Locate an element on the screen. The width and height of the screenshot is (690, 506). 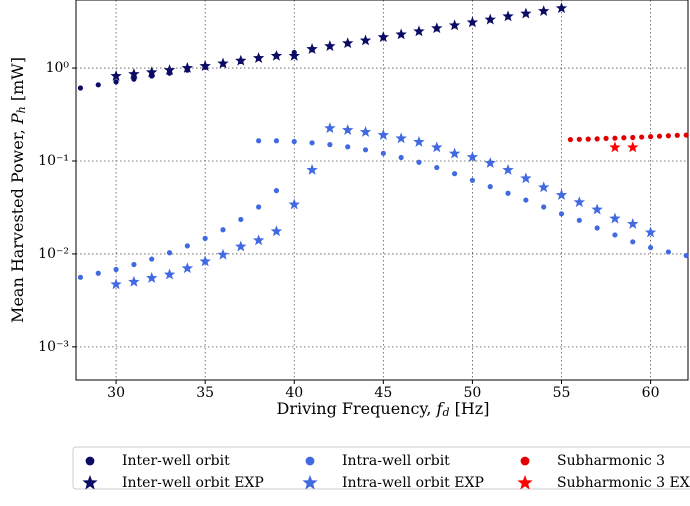
legend-label: Subharmonic 3 EXP is located at coordinates (623, 483).